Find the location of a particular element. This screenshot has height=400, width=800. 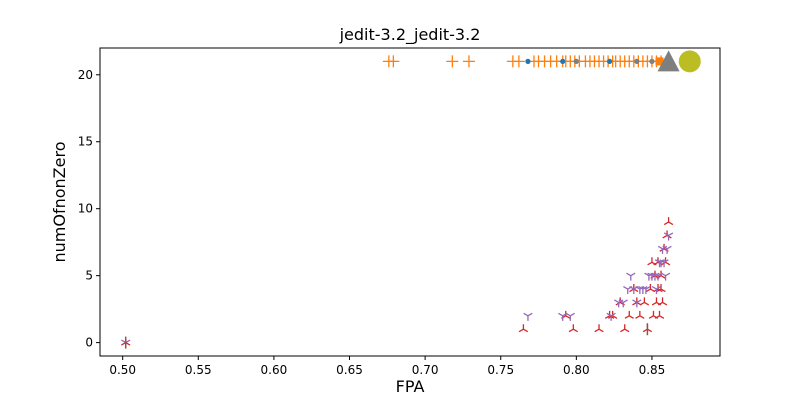

x-tick-label: 0.75 is located at coordinates (500, 370).